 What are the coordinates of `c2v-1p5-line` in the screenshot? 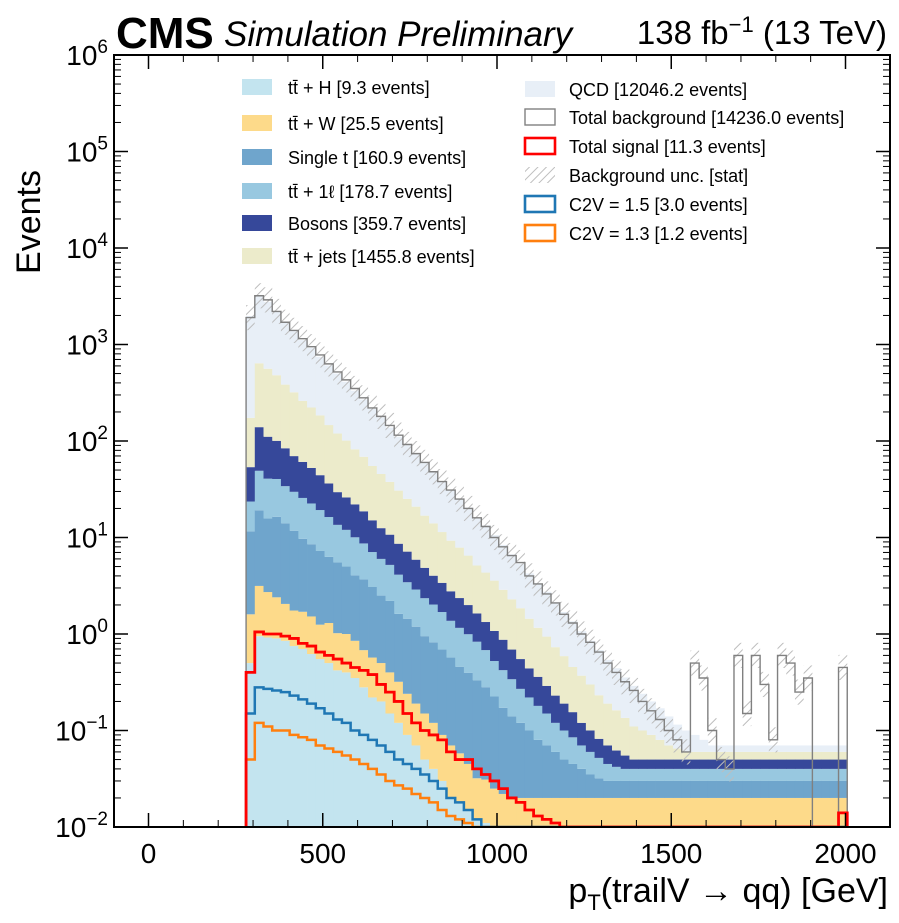 It's located at (546, 756).